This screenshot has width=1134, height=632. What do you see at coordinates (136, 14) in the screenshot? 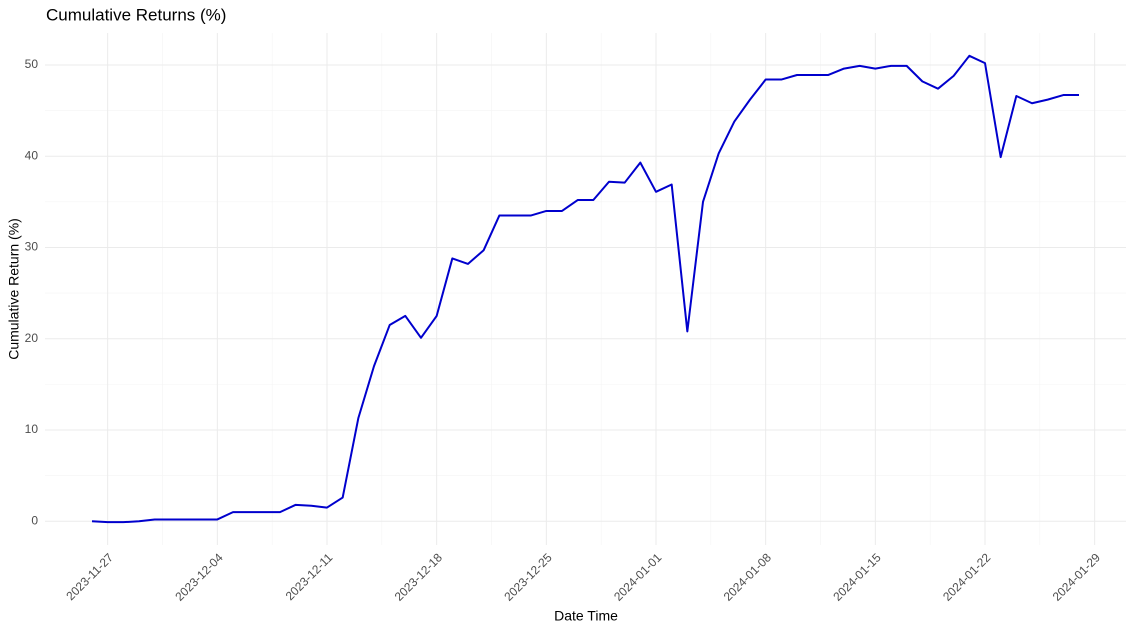
I see `chart-title: Cumulative Returns (%)` at bounding box center [136, 14].